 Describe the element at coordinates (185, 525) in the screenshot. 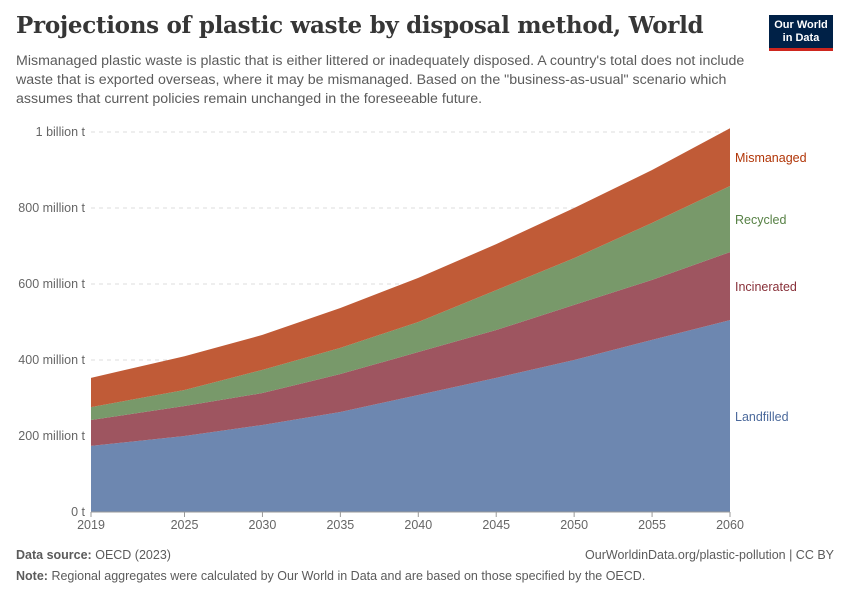

I see `x-tick-label: 2025` at that location.